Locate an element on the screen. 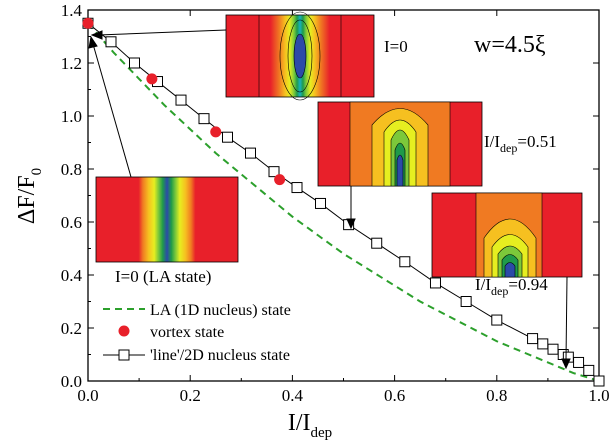 The height and width of the screenshot is (446, 615). inset-label-i094: I/Idep=0.94 is located at coordinates (511, 286).